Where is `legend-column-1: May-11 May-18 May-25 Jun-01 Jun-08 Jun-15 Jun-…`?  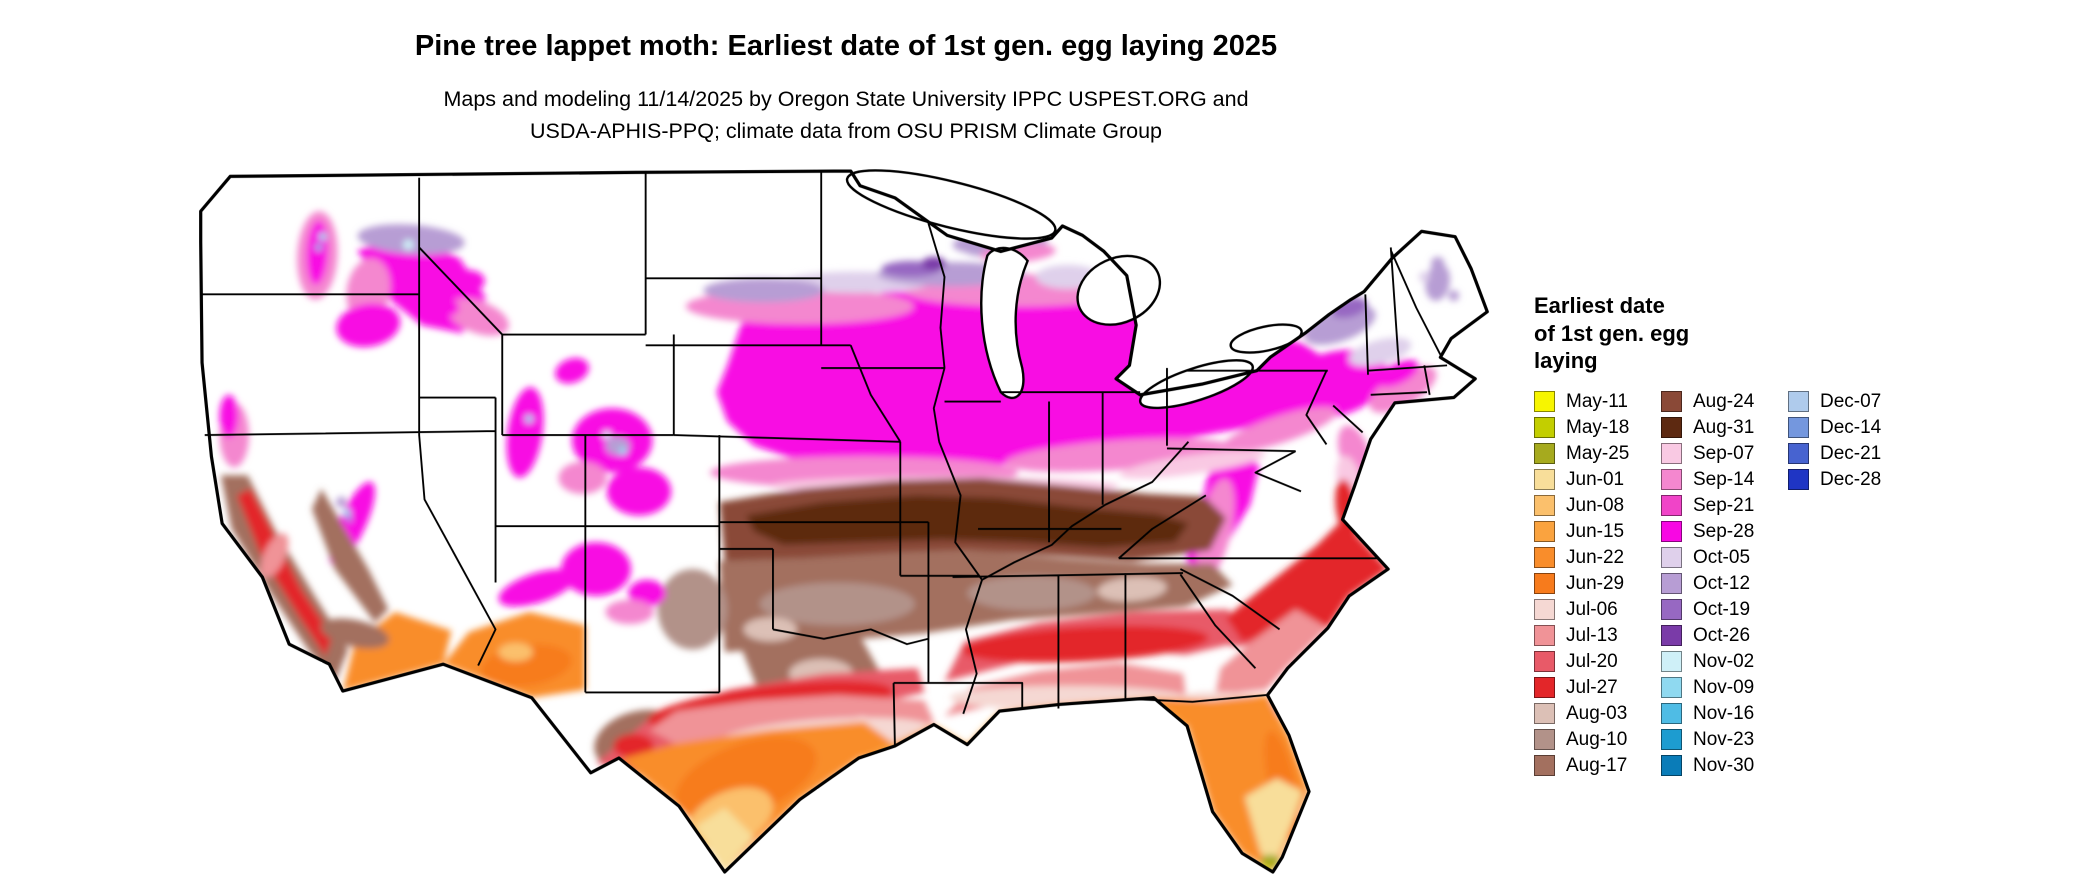
legend-column-1: May-11 May-18 May-25 Jun-01 Jun-08 Jun-15 Jun-… is located at coordinates (1597, 584).